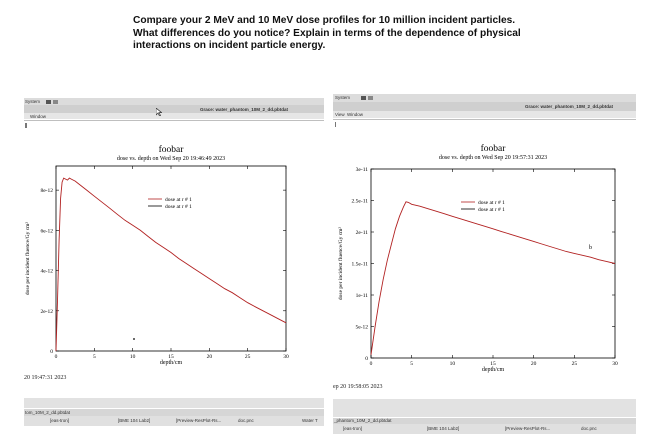  I want to click on left-taskbar-title: tom_10M_2_dd.pbtdat, so click(48, 412).